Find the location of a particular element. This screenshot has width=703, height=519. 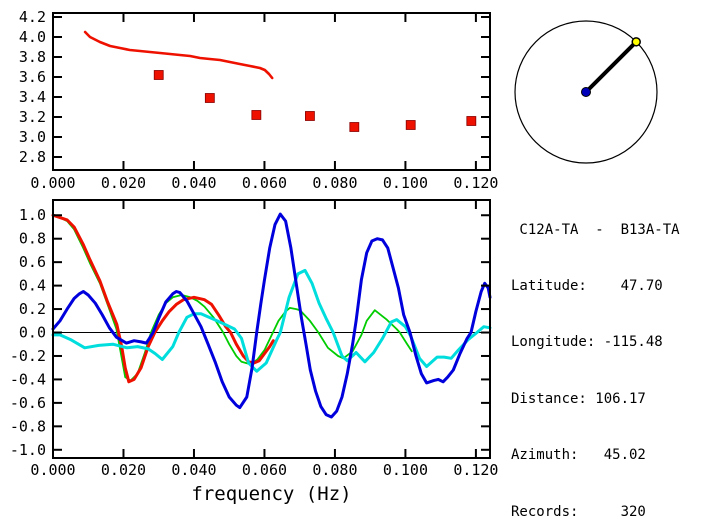

y-tick-label: 2.8 is located at coordinates (32, 157).